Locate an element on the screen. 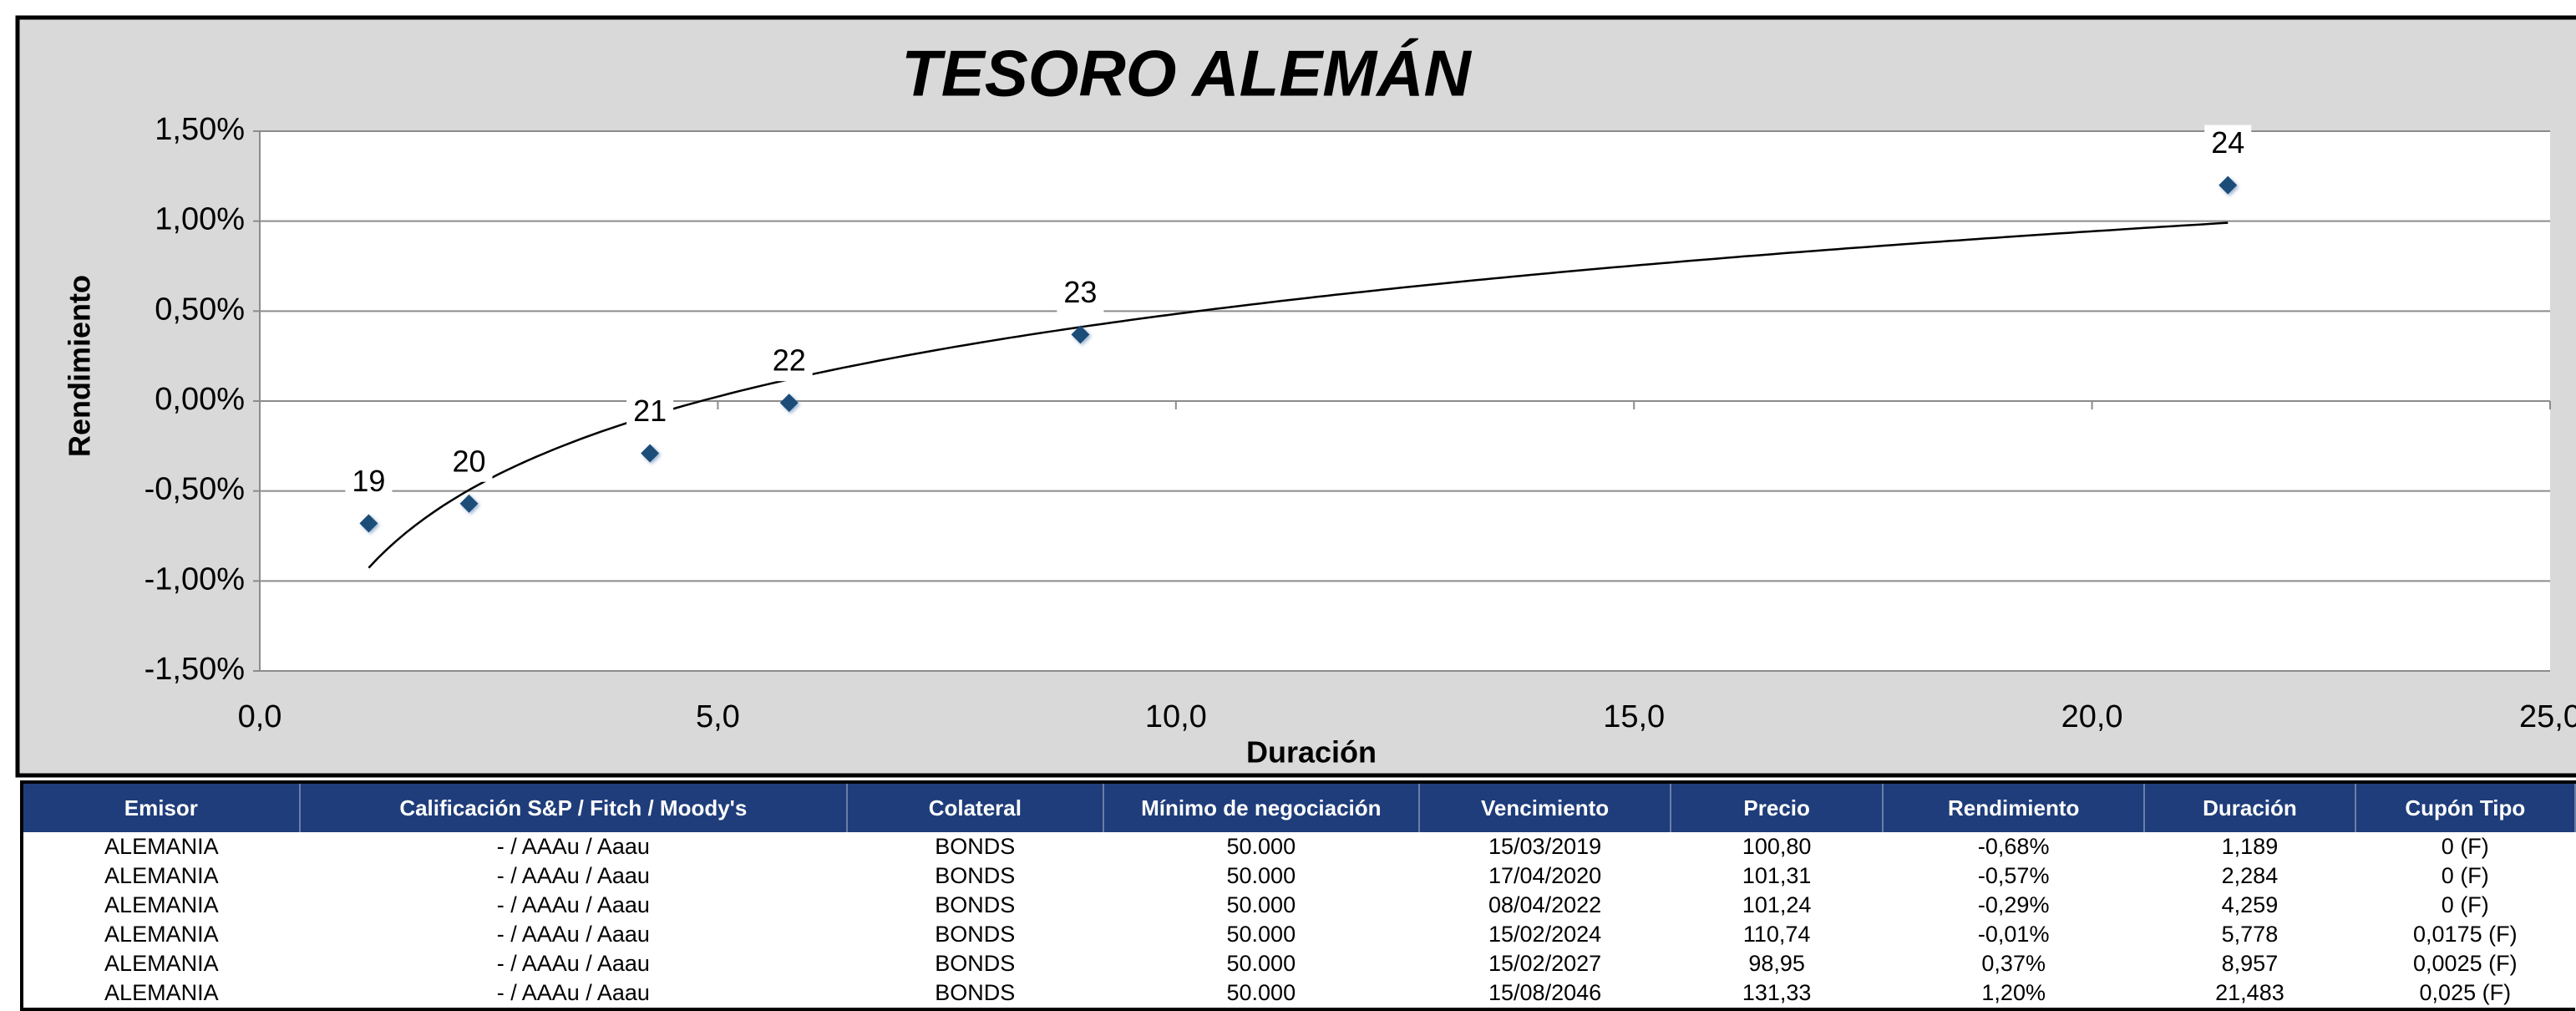 The width and height of the screenshot is (2576, 1011). column-header: Precio is located at coordinates (1777, 807).